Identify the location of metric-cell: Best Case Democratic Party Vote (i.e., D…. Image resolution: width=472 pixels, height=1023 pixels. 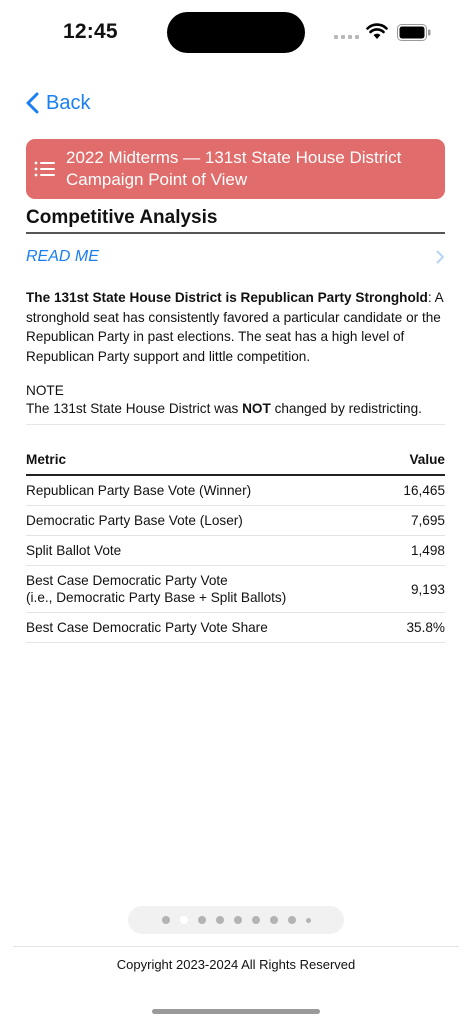
(156, 589).